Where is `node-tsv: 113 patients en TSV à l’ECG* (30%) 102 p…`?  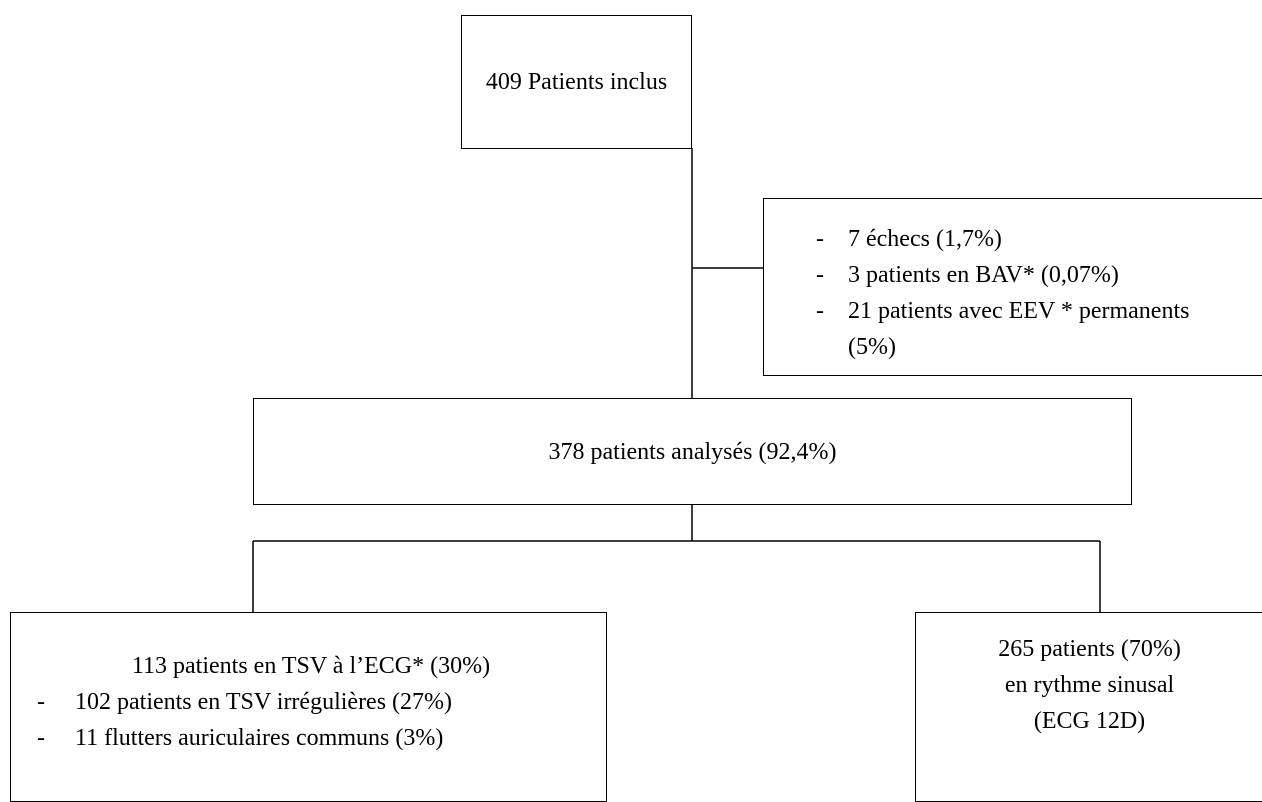 node-tsv: 113 patients en TSV à l’ECG* (30%) 102 p… is located at coordinates (308, 707).